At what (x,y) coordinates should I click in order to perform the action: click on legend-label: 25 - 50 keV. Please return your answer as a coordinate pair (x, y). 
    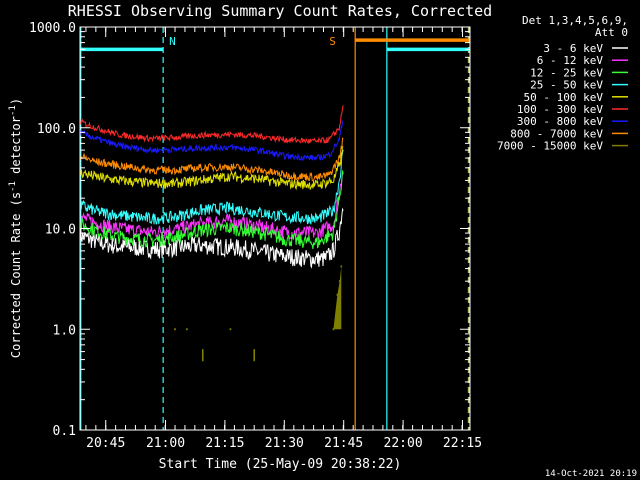
    Looking at the image, I should click on (566, 85).